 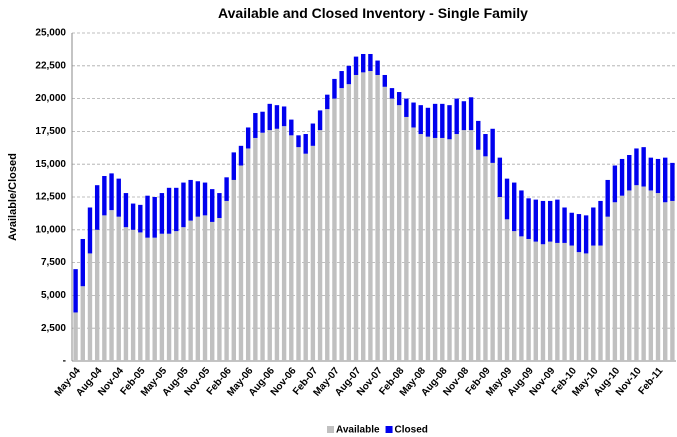 What do you see at coordinates (358, 430) in the screenshot?
I see `legend-label: Available` at bounding box center [358, 430].